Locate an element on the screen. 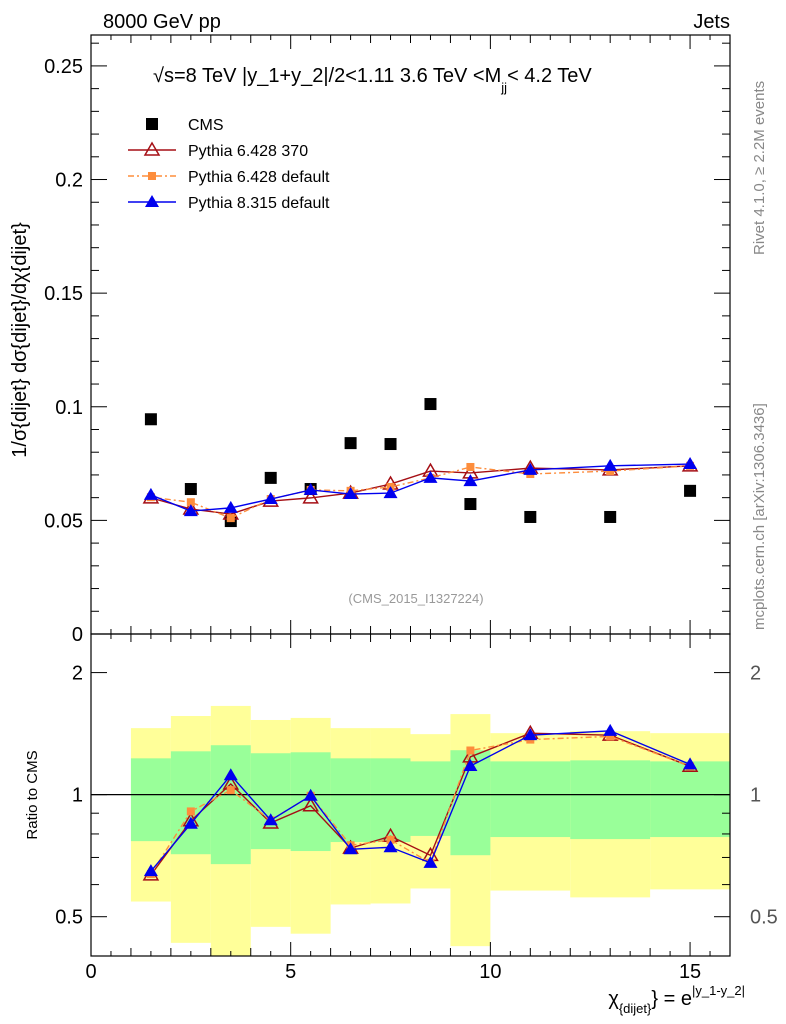  x-tick-label: 0 is located at coordinates (90, 972).